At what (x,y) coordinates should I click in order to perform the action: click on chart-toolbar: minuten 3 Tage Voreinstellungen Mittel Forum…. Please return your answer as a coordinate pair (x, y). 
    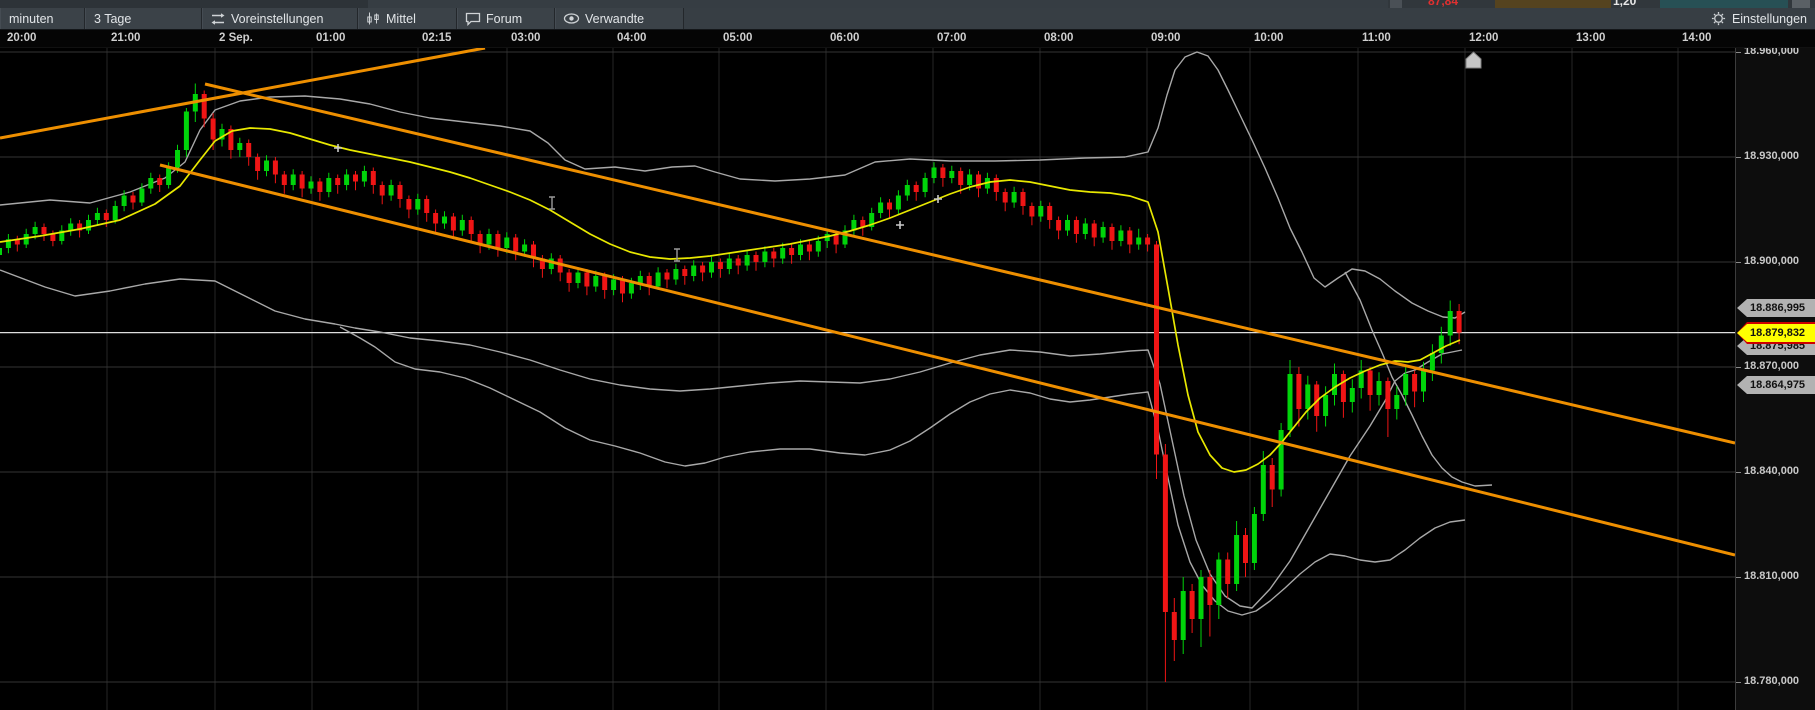
    Looking at the image, I should click on (907, 19).